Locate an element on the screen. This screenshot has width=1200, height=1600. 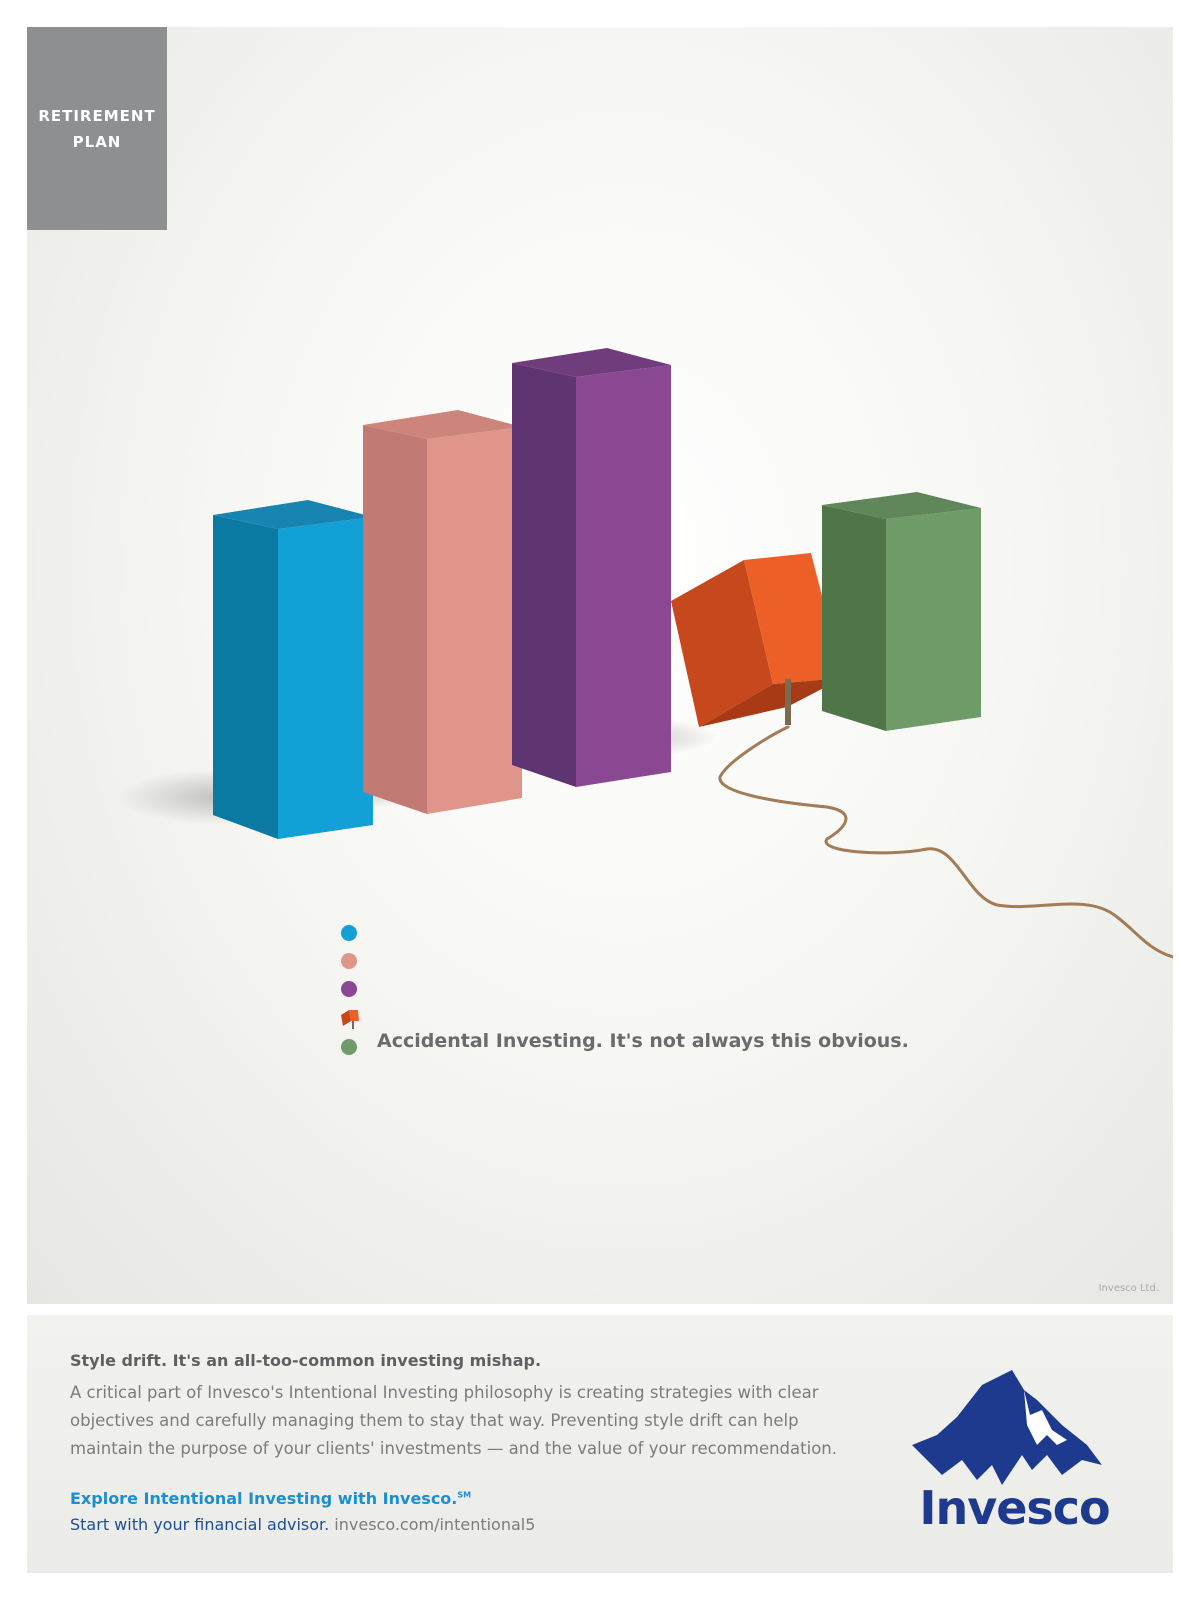
stick is located at coordinates (788, 702).